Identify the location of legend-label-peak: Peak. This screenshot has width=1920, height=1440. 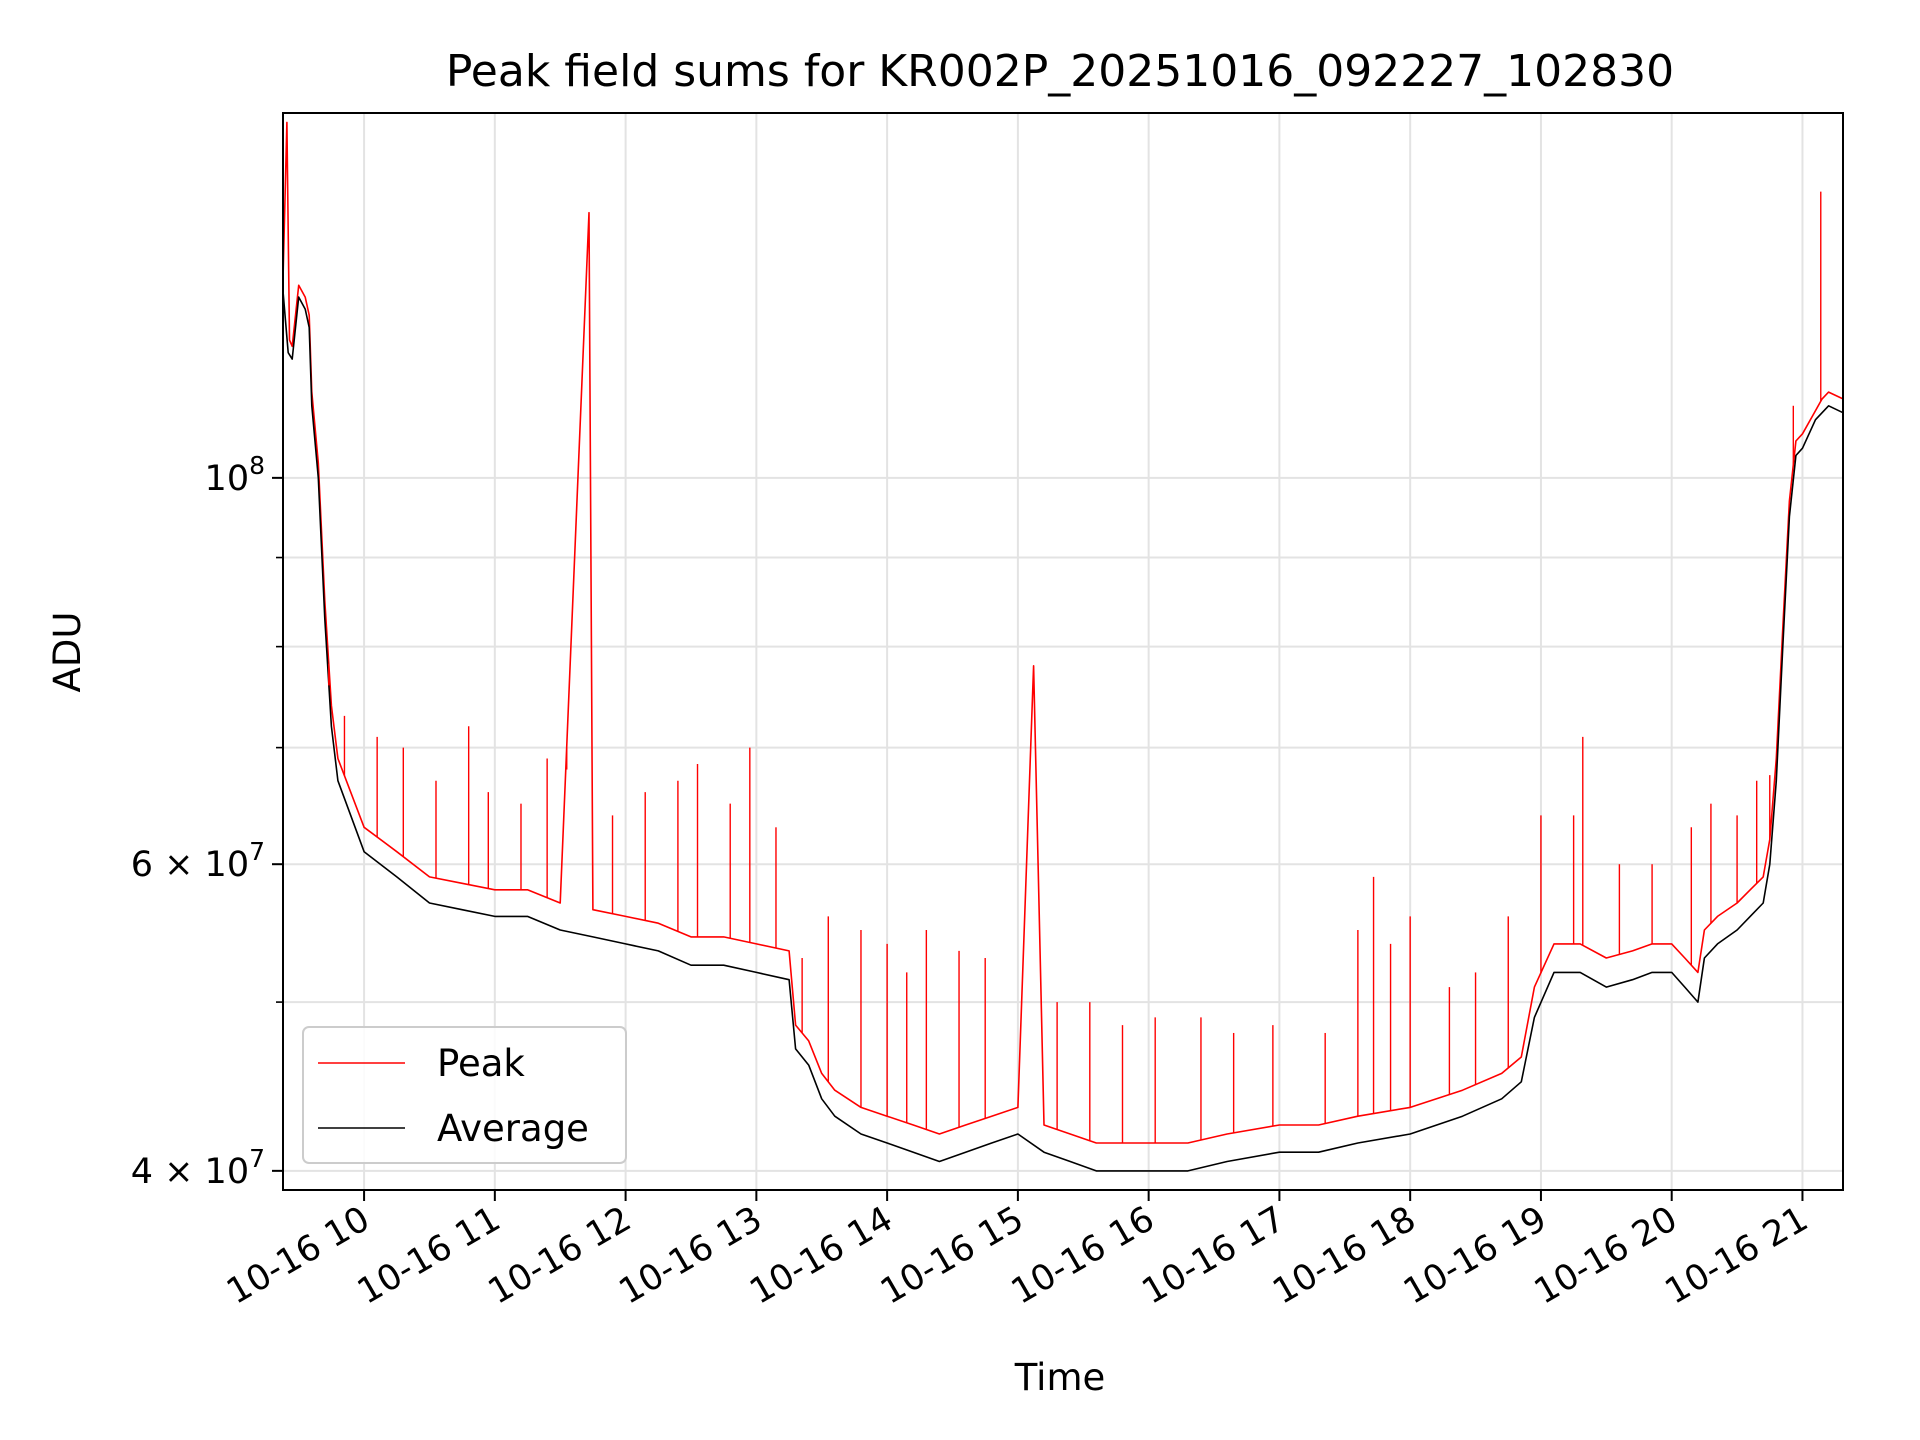
(481, 1063).